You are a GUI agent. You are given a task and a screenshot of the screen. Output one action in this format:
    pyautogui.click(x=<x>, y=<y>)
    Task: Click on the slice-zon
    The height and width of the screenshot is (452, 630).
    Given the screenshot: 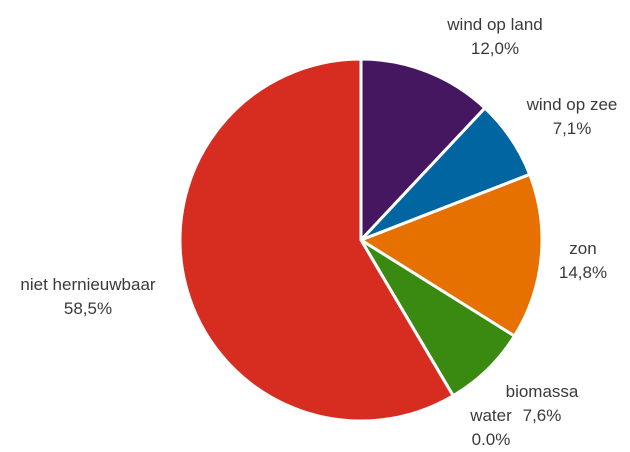 What is the action you would take?
    pyautogui.click(x=451, y=255)
    